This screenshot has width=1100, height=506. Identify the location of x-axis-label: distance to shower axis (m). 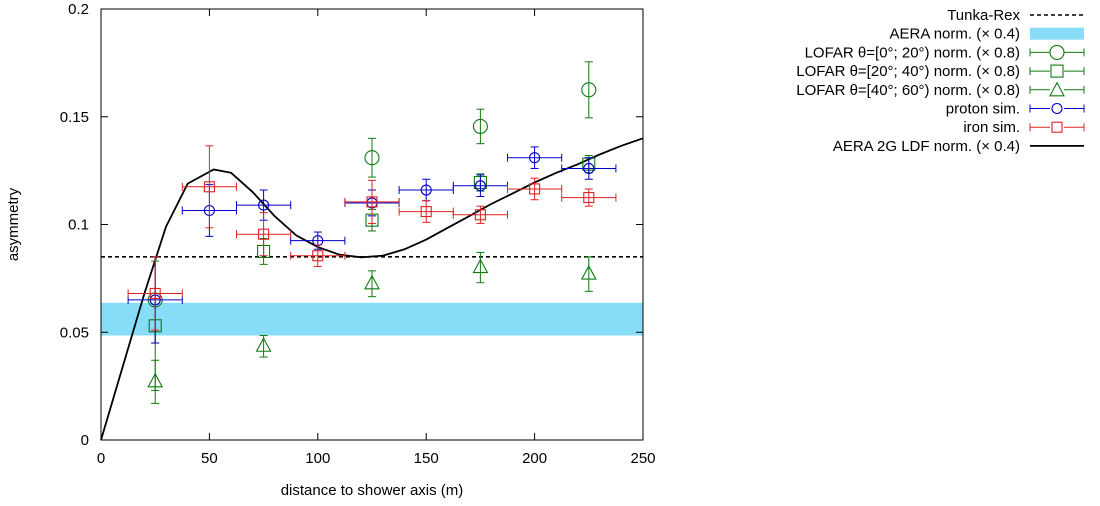
(372, 490).